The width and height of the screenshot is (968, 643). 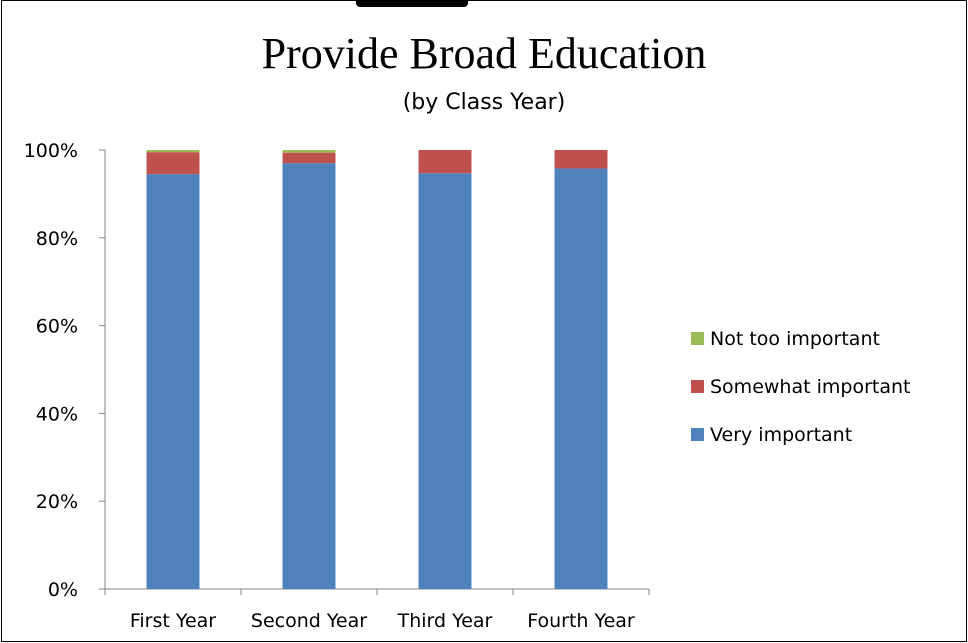 I want to click on x-category-label: Third Year, so click(x=445, y=621).